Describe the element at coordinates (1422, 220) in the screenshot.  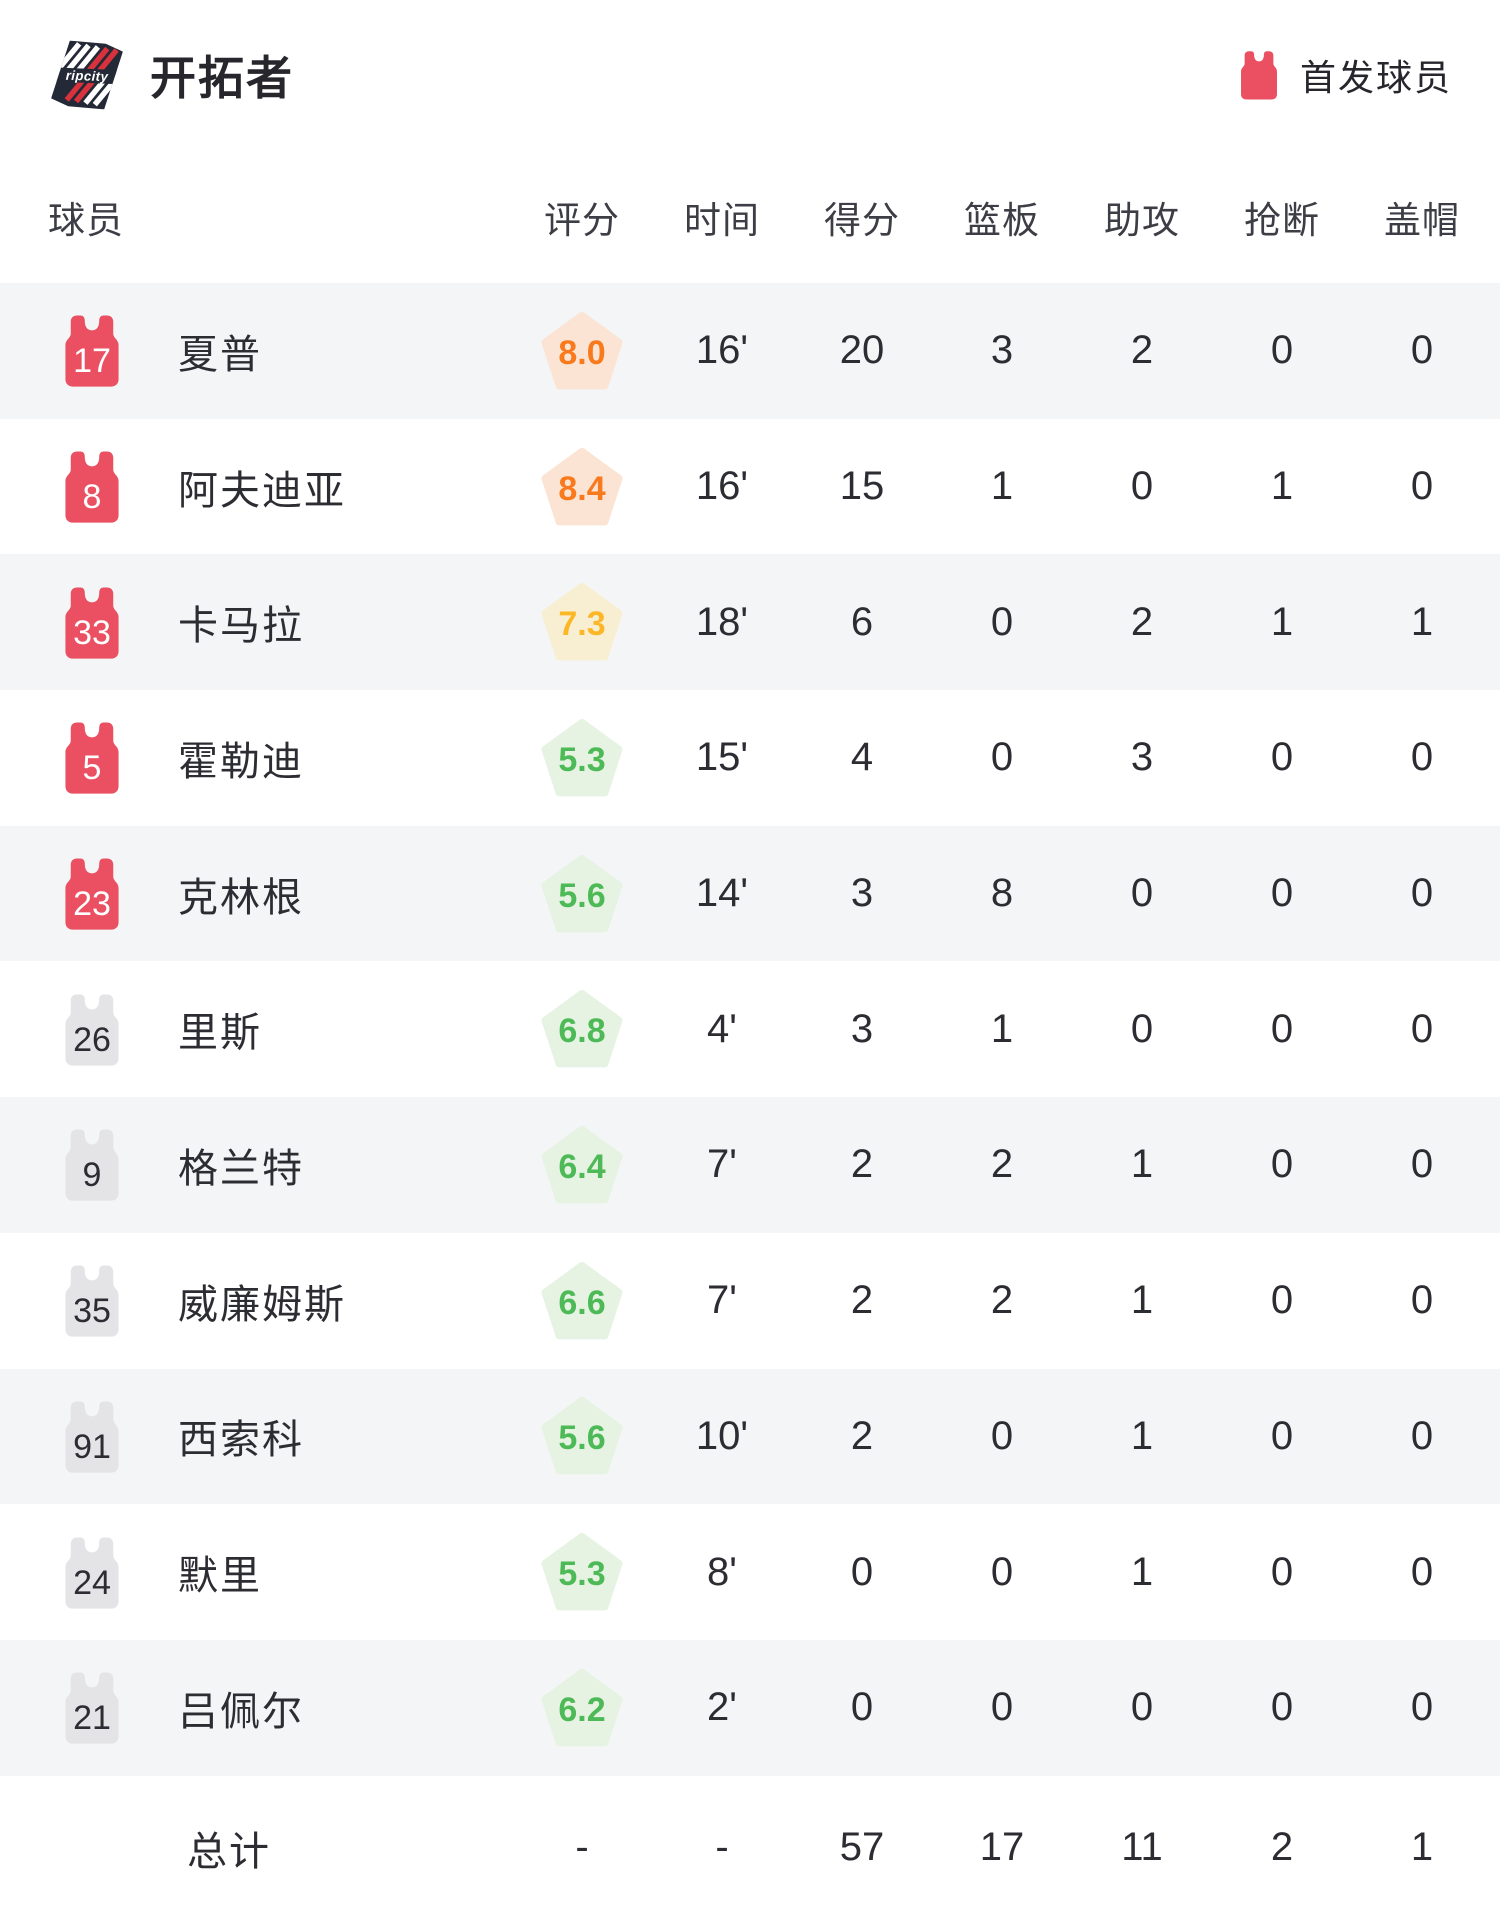
I see `column-header-blocks: 盖帽` at that location.